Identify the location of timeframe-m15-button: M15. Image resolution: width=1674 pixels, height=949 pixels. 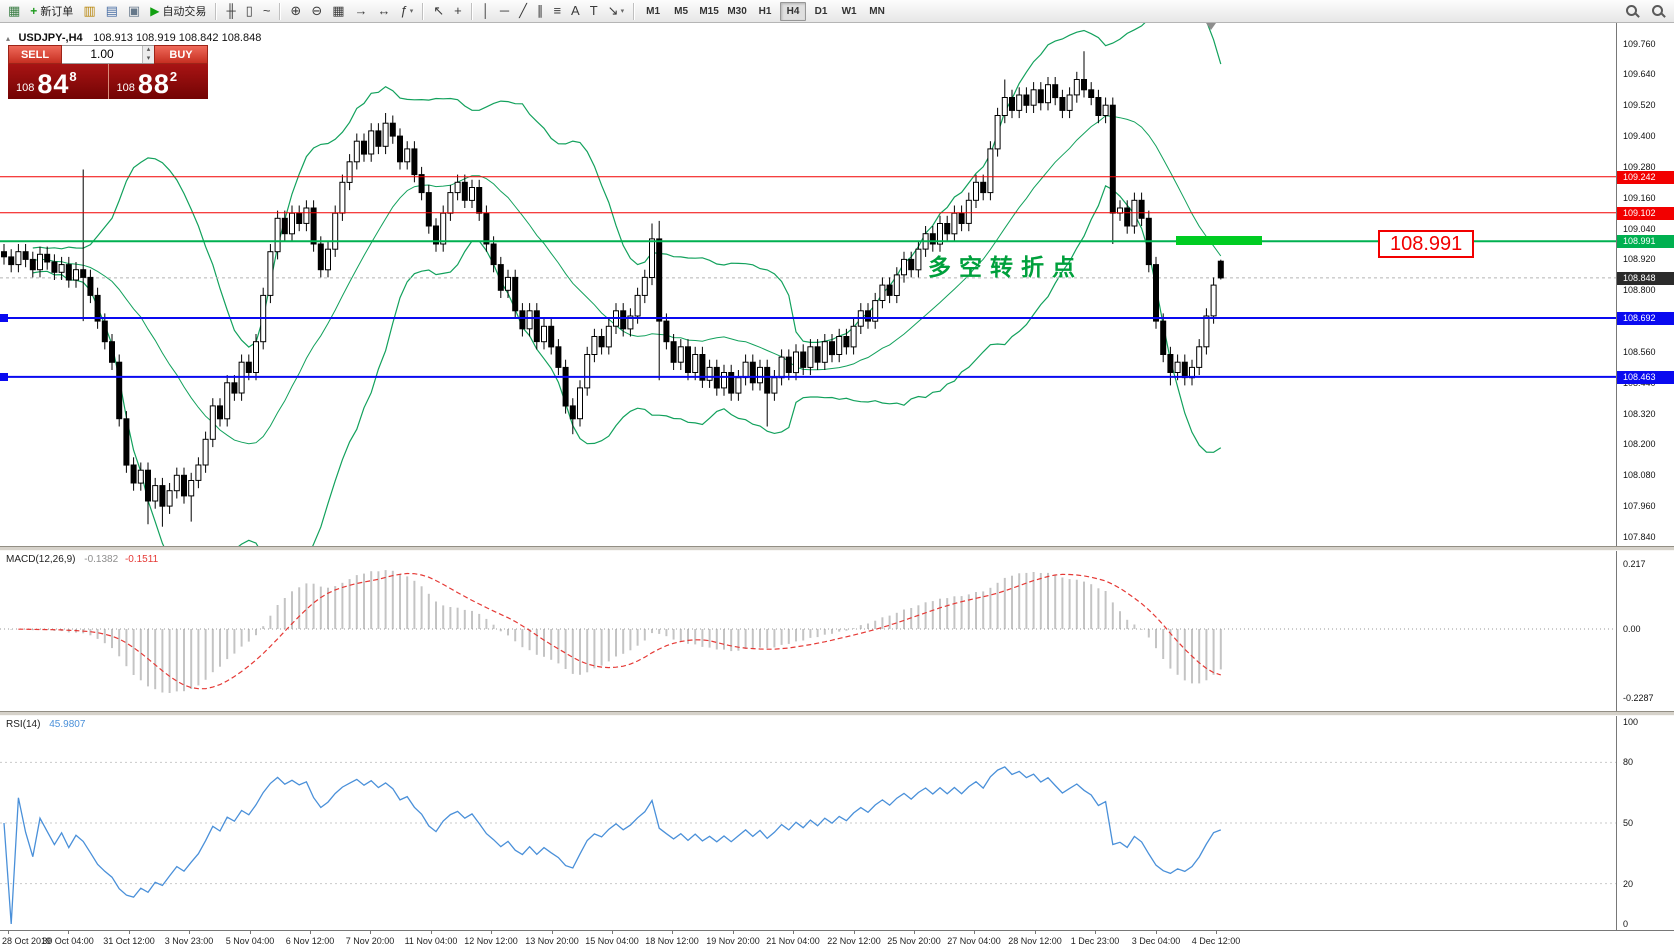
(709, 11).